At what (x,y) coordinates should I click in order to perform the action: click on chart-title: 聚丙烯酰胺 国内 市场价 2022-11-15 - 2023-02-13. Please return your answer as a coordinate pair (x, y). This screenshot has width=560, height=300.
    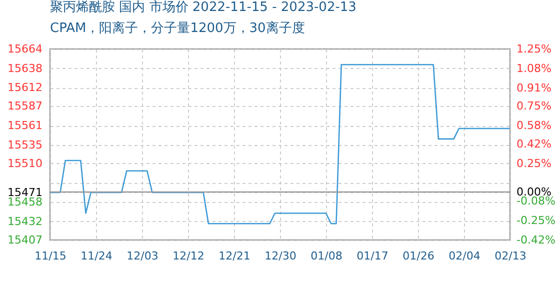
    Looking at the image, I should click on (203, 7).